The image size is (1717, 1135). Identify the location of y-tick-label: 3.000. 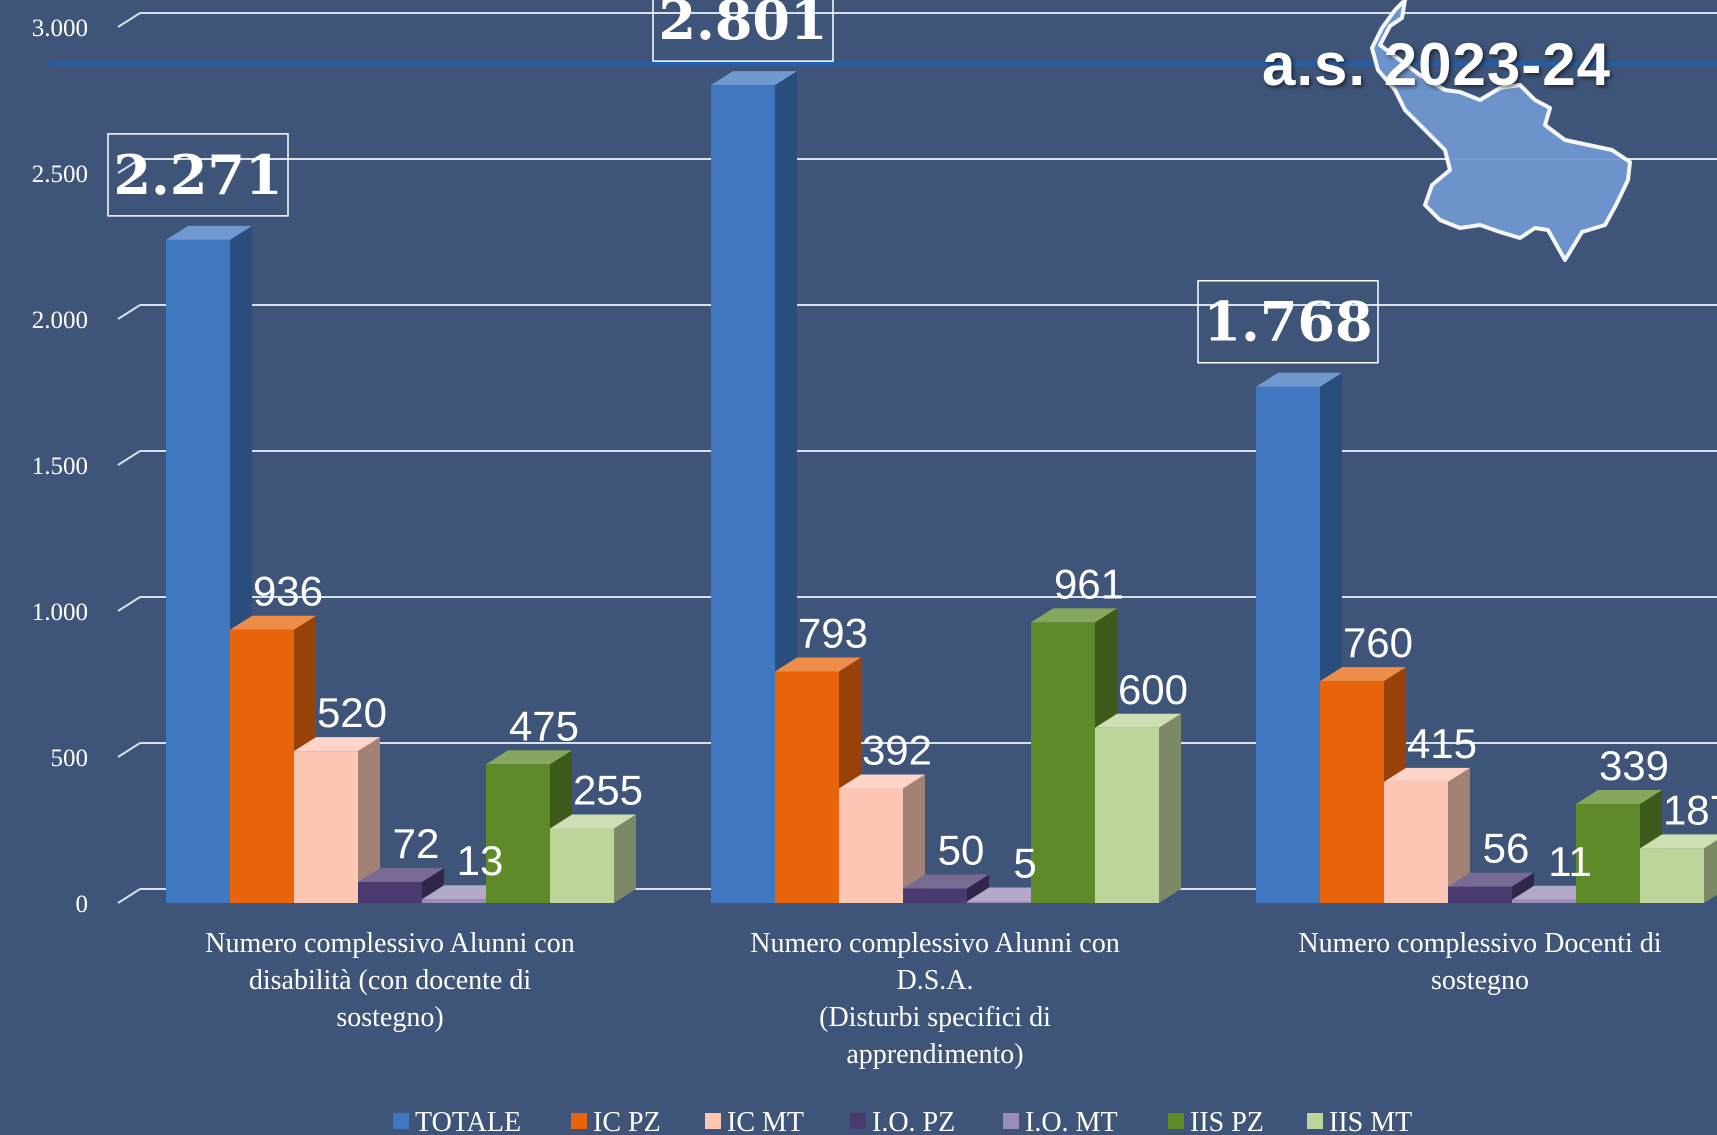
(60, 28).